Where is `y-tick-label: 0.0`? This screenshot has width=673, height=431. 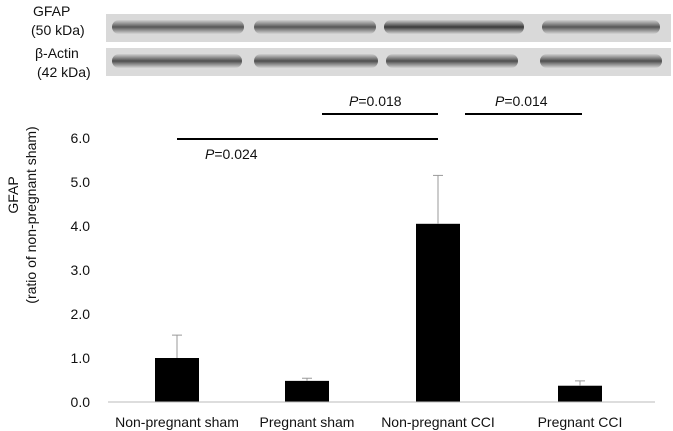 y-tick-label: 0.0 is located at coordinates (81, 402).